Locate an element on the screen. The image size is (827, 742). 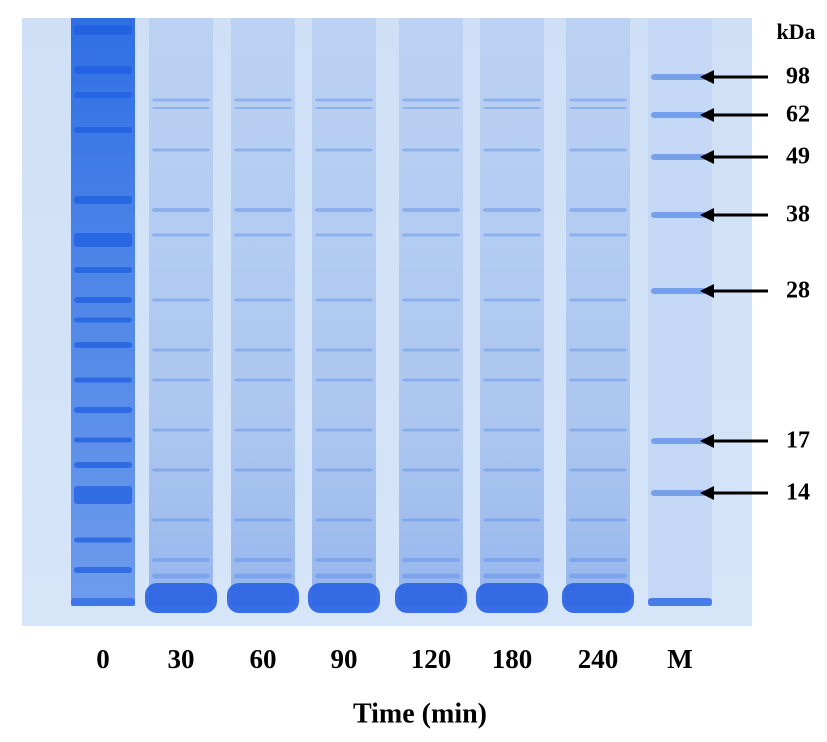
lane-label: 240 is located at coordinates (598, 659).